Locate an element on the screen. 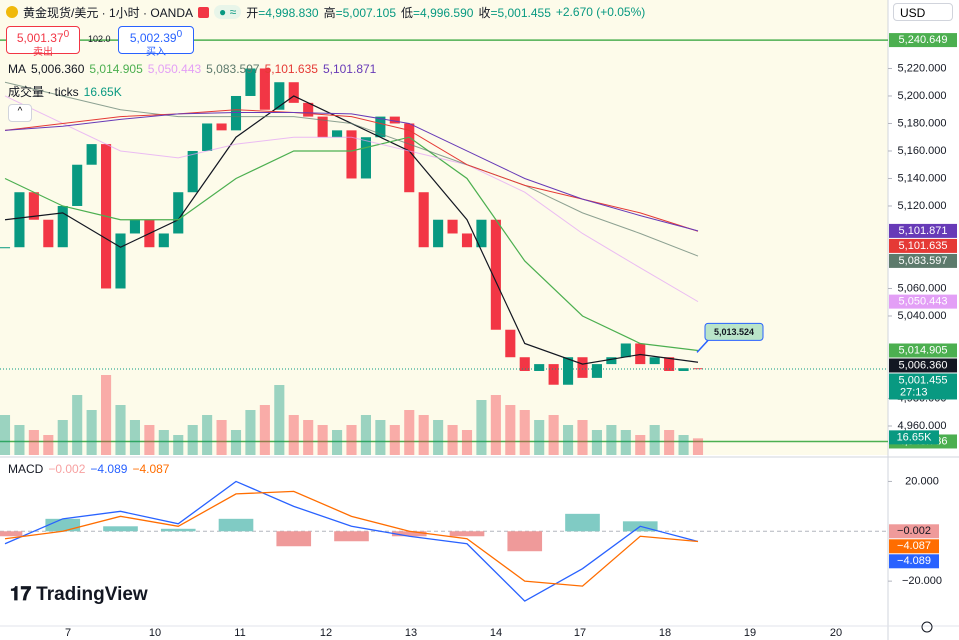  macd-value: −4.087 is located at coordinates (151, 469).